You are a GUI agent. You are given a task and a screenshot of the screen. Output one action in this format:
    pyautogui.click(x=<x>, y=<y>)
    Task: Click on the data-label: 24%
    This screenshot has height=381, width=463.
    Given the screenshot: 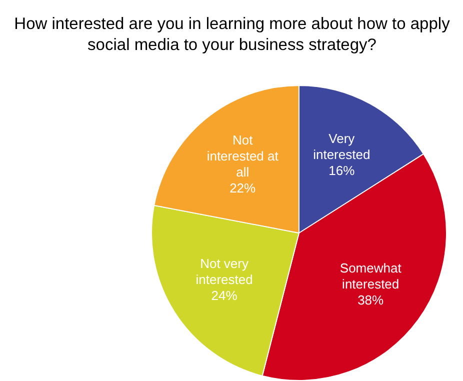 What is the action you would take?
    pyautogui.click(x=224, y=295)
    